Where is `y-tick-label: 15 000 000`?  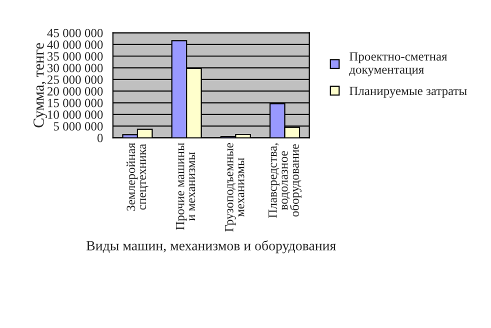 y-tick-label: 15 000 000 is located at coordinates (75, 103).